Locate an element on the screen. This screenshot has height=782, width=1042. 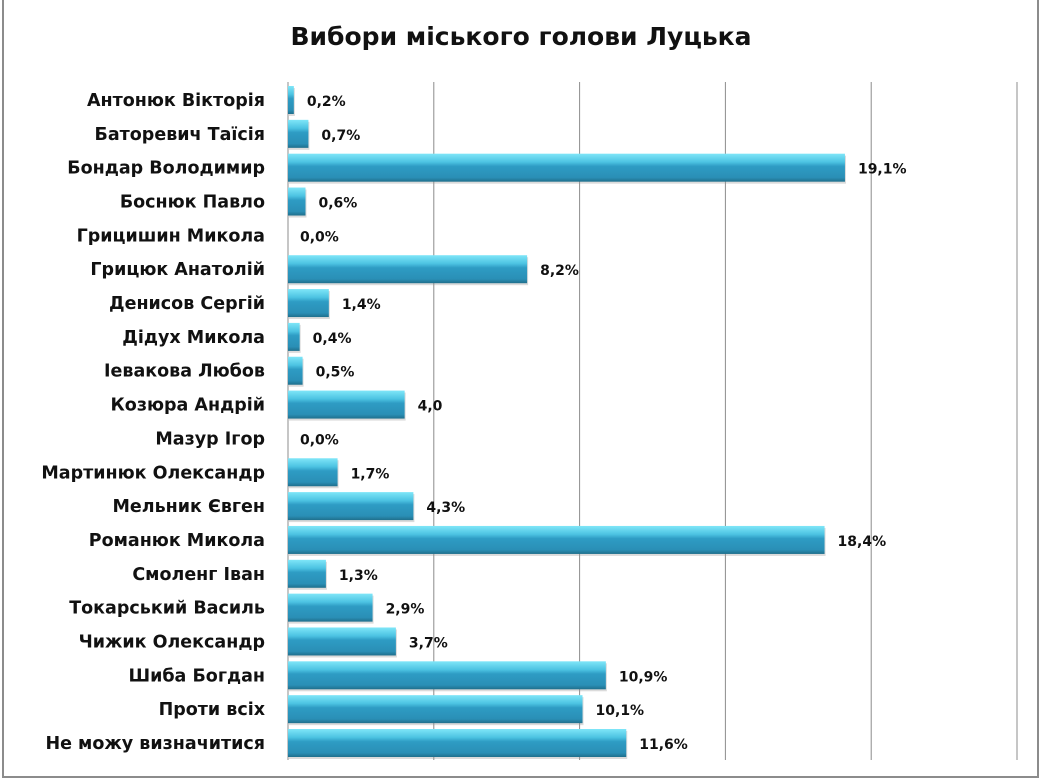
category-label: Чижик Олександр is located at coordinates (172, 642).